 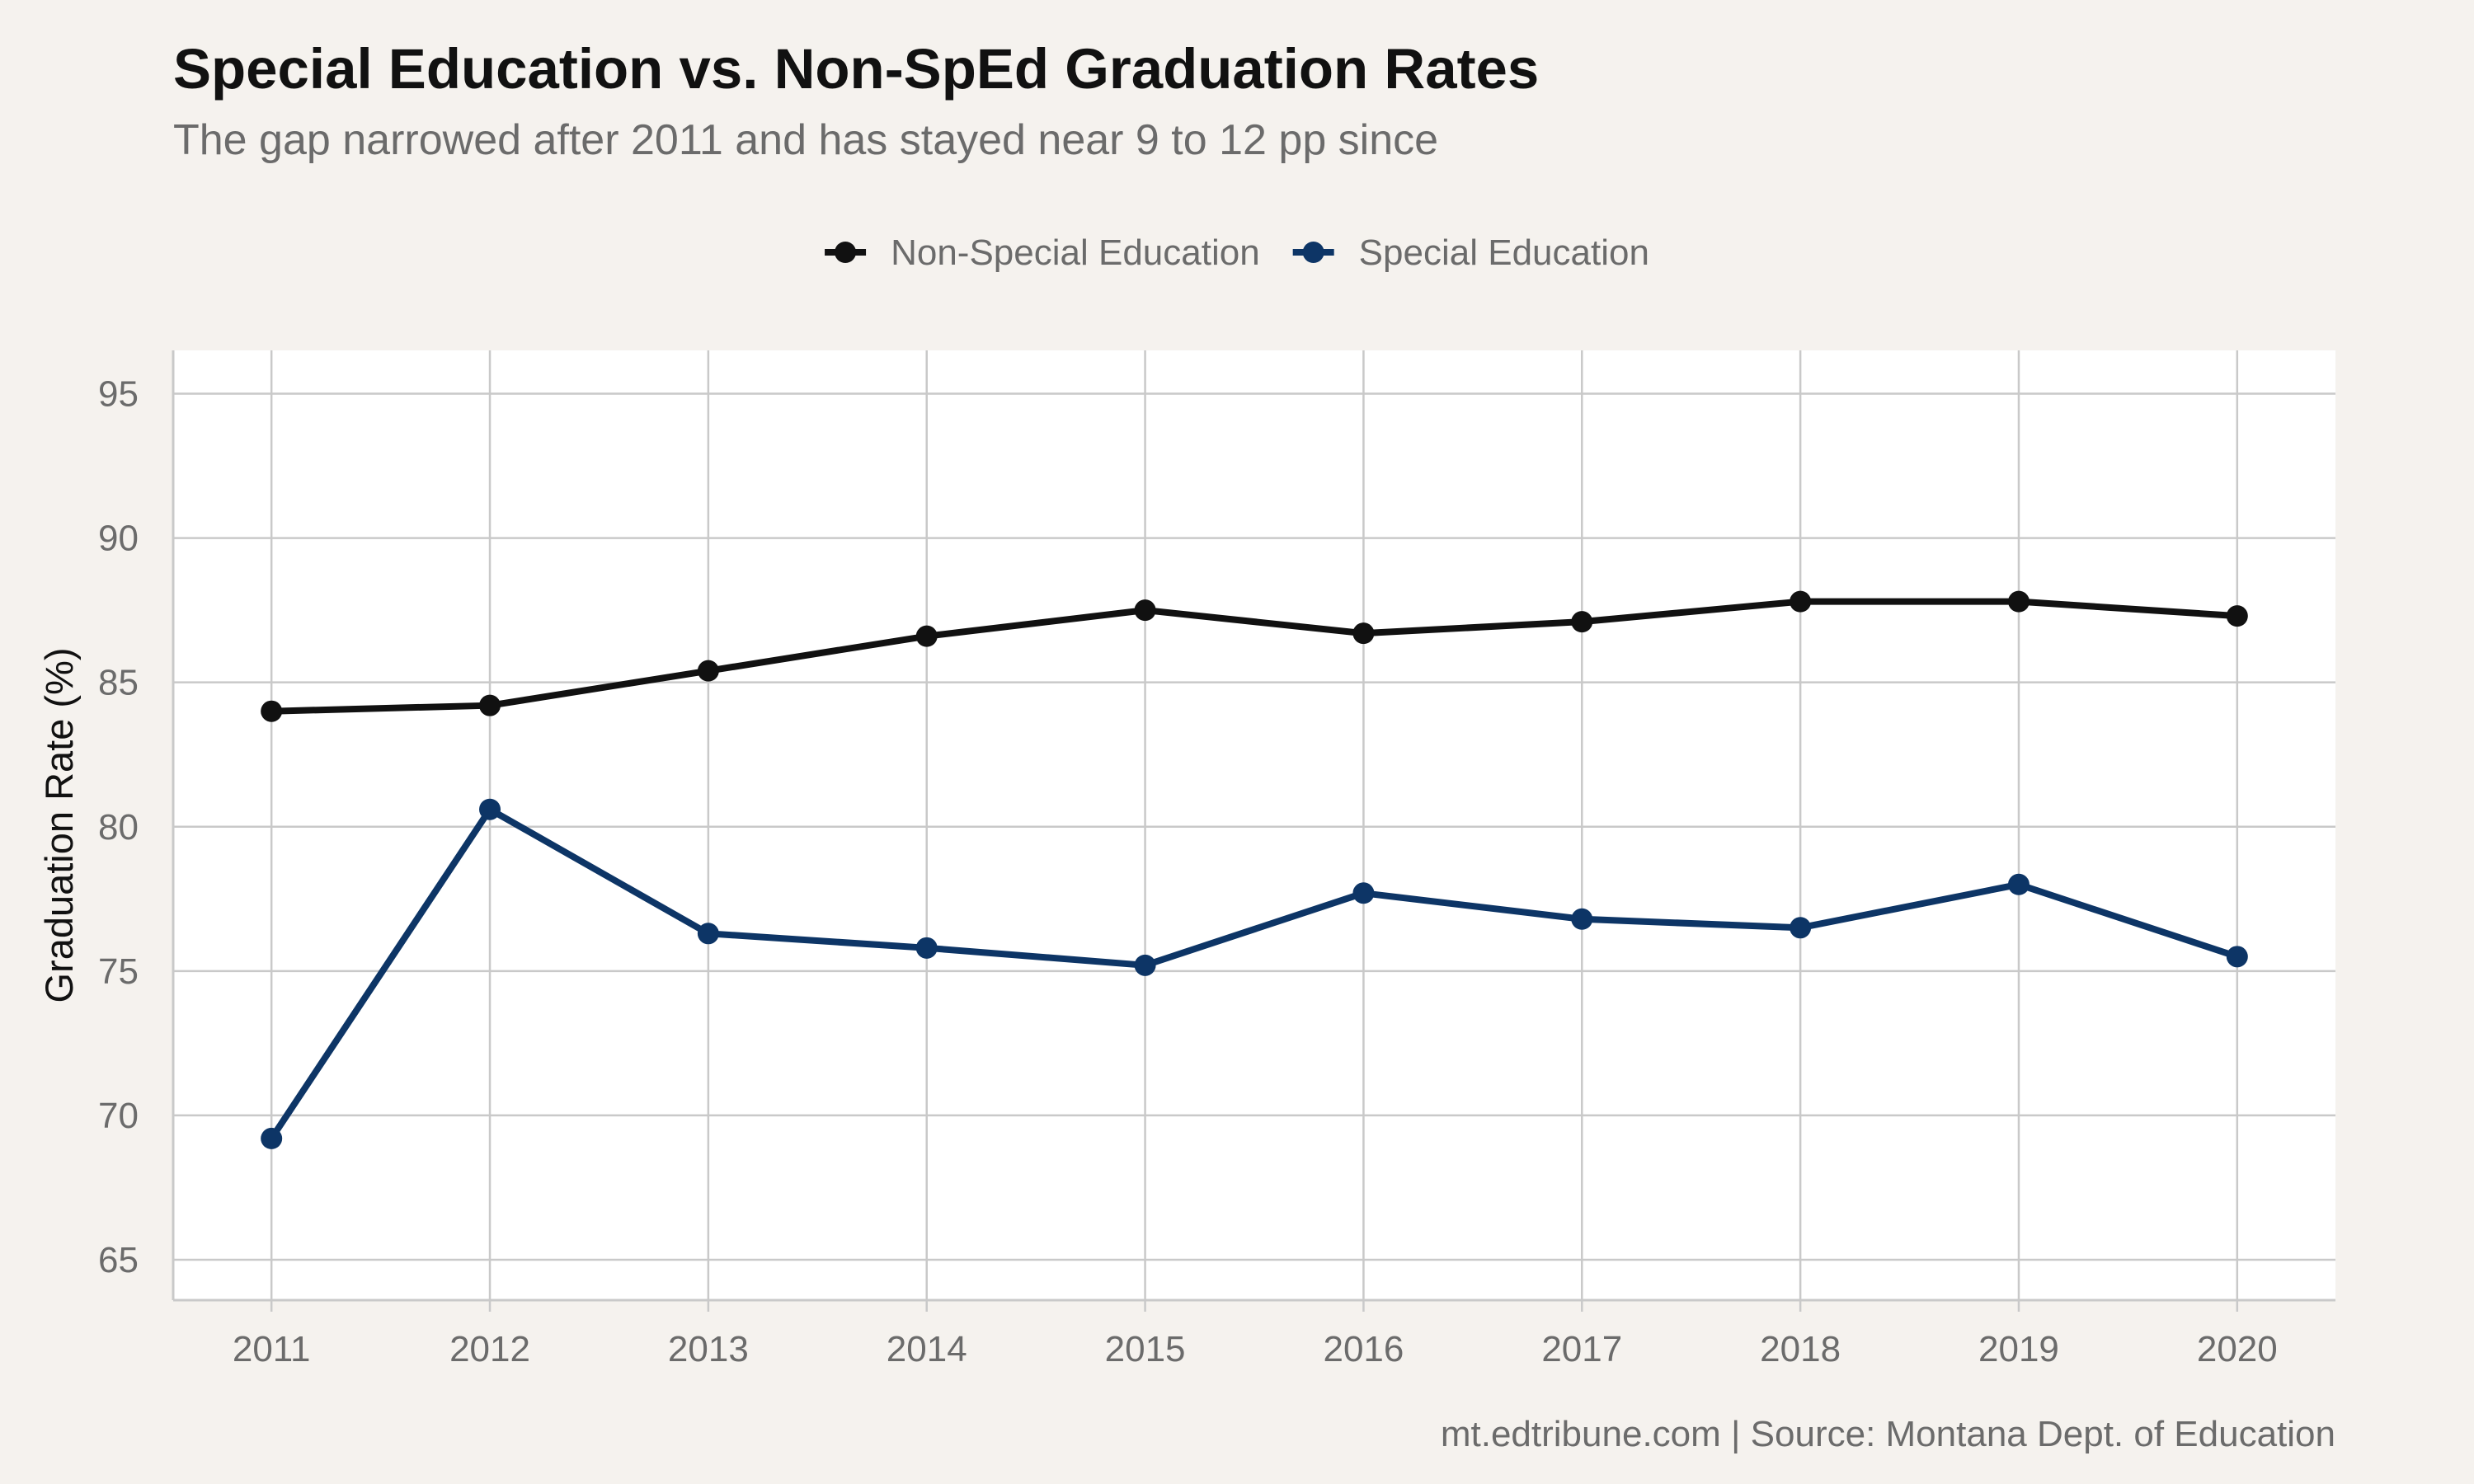 What do you see at coordinates (708, 1349) in the screenshot?
I see `x-tick-label: 2013` at bounding box center [708, 1349].